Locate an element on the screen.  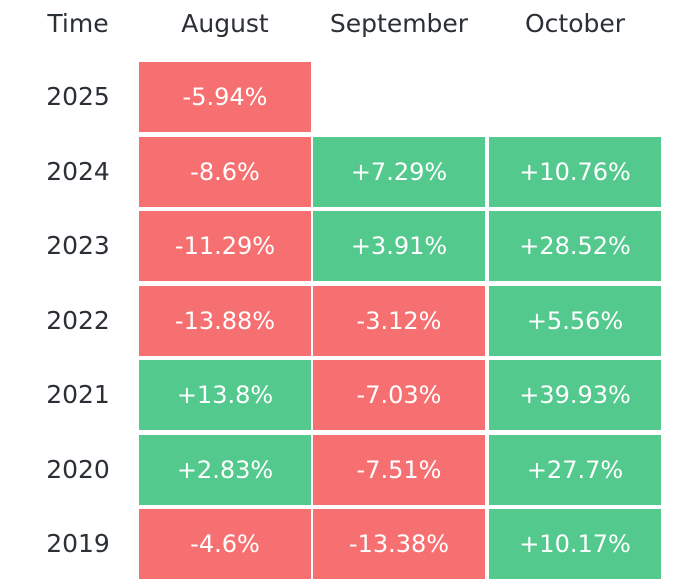
cell-2022-october: +5.56% is located at coordinates (575, 321).